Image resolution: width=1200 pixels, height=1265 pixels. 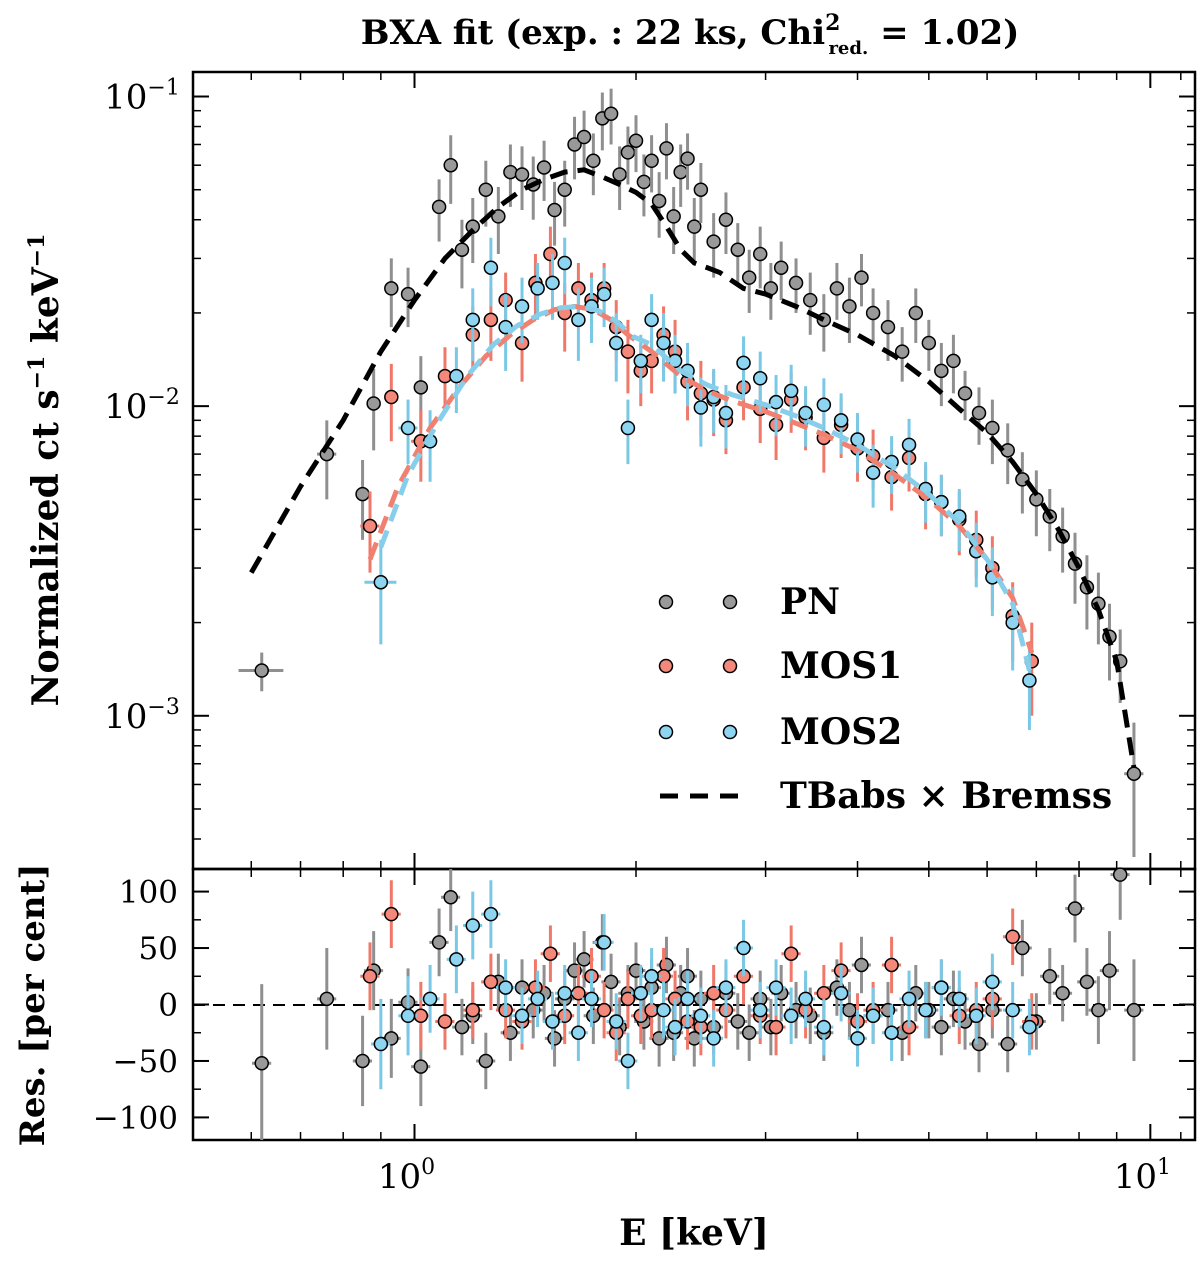 I want to click on x-tick-labels: 100 101, so click(x=774, y=1176).